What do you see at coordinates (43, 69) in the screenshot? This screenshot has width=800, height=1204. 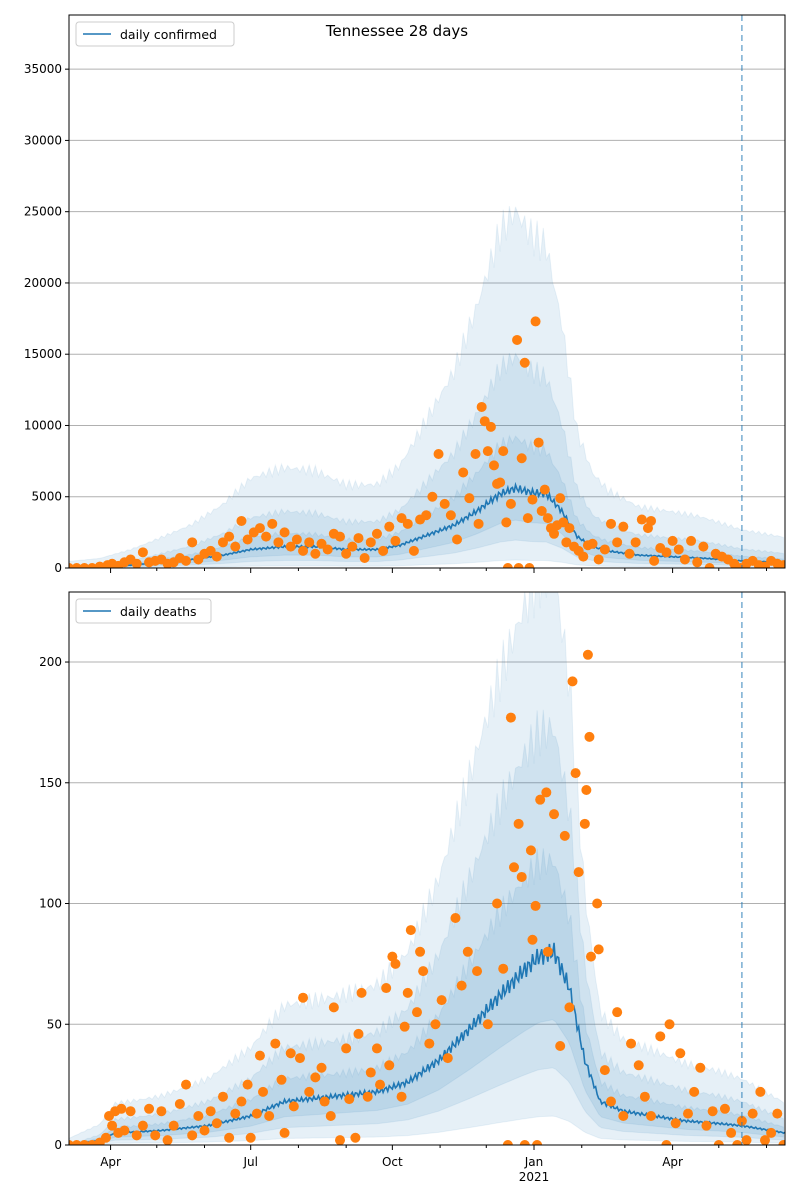 I see `y-tick-label: 35000` at bounding box center [43, 69].